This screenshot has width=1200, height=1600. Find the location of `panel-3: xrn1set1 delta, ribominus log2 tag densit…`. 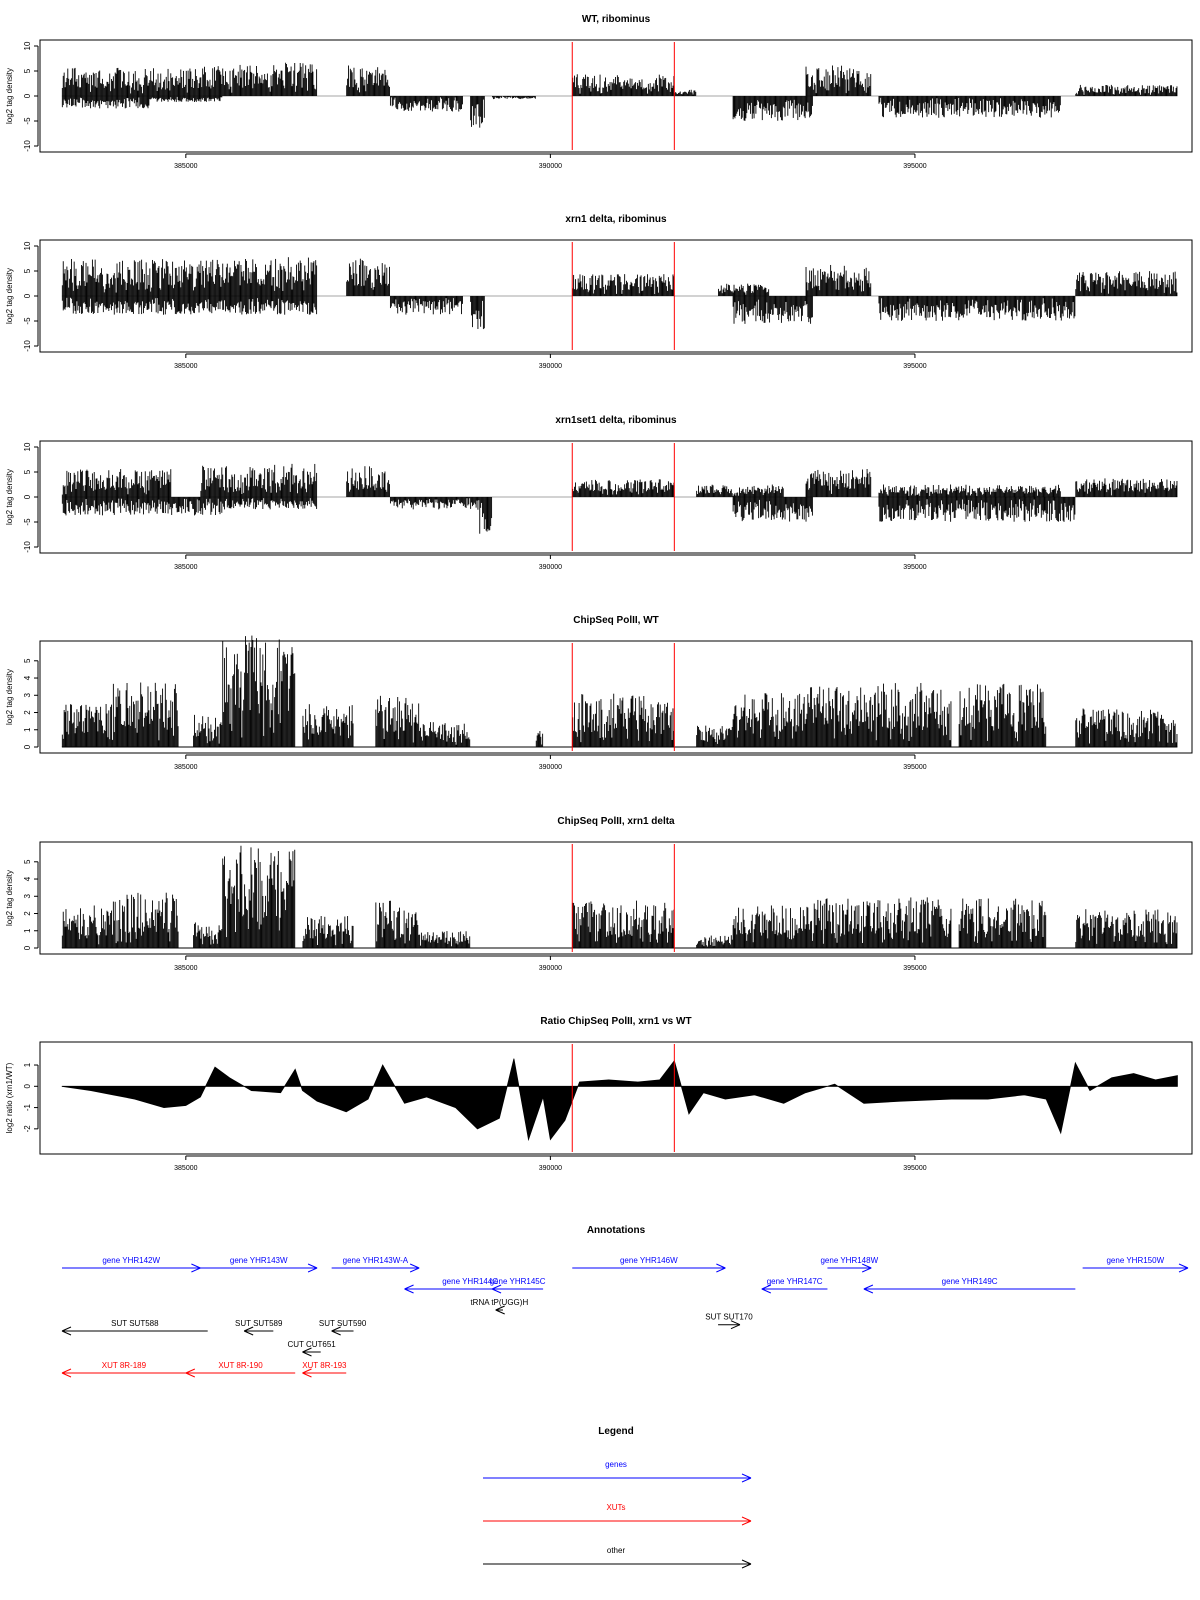

panel-3: xrn1set1 delta, ribominus log2 tag densit… is located at coordinates (599, 493).